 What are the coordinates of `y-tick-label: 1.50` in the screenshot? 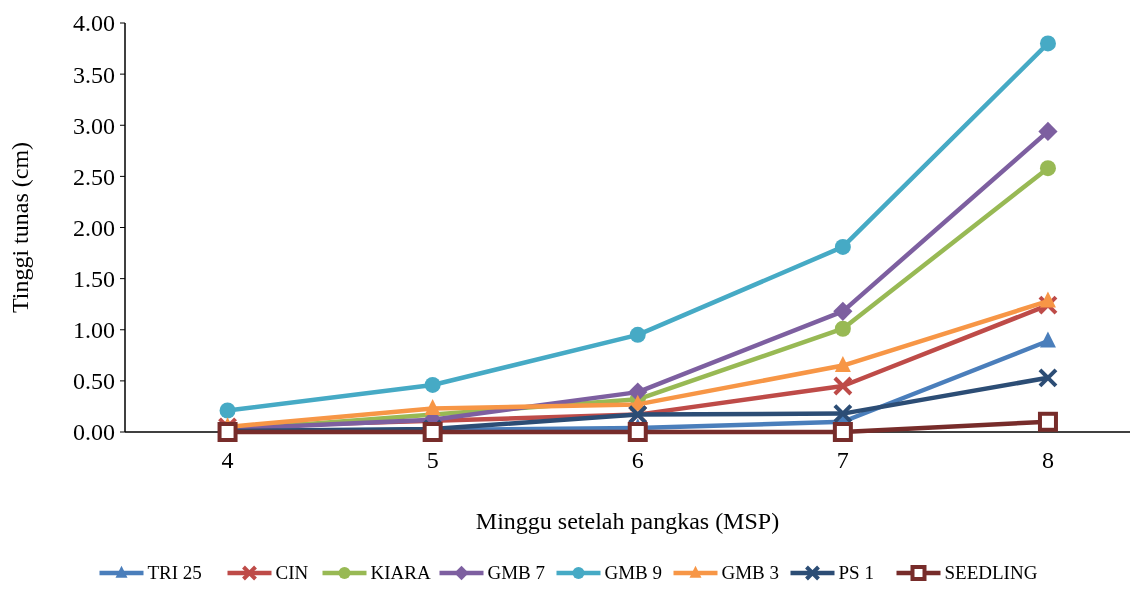 It's located at (94, 279).